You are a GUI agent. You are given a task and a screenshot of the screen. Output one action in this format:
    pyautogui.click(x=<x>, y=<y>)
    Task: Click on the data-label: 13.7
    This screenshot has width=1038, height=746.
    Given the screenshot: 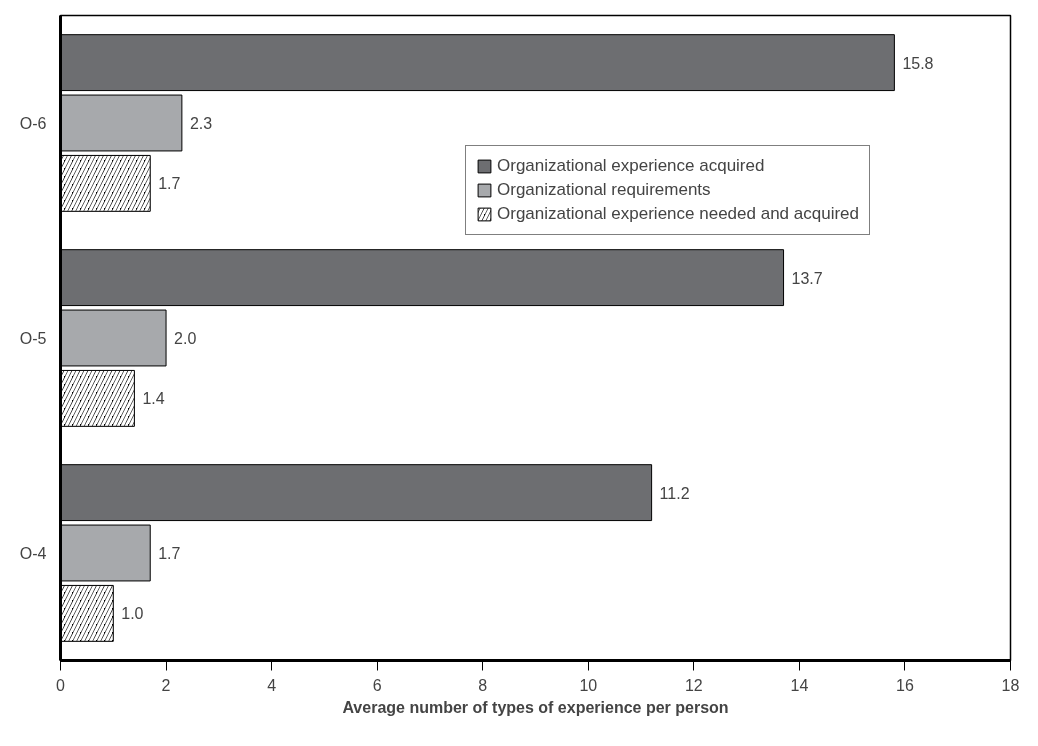 What is the action you would take?
    pyautogui.click(x=807, y=278)
    